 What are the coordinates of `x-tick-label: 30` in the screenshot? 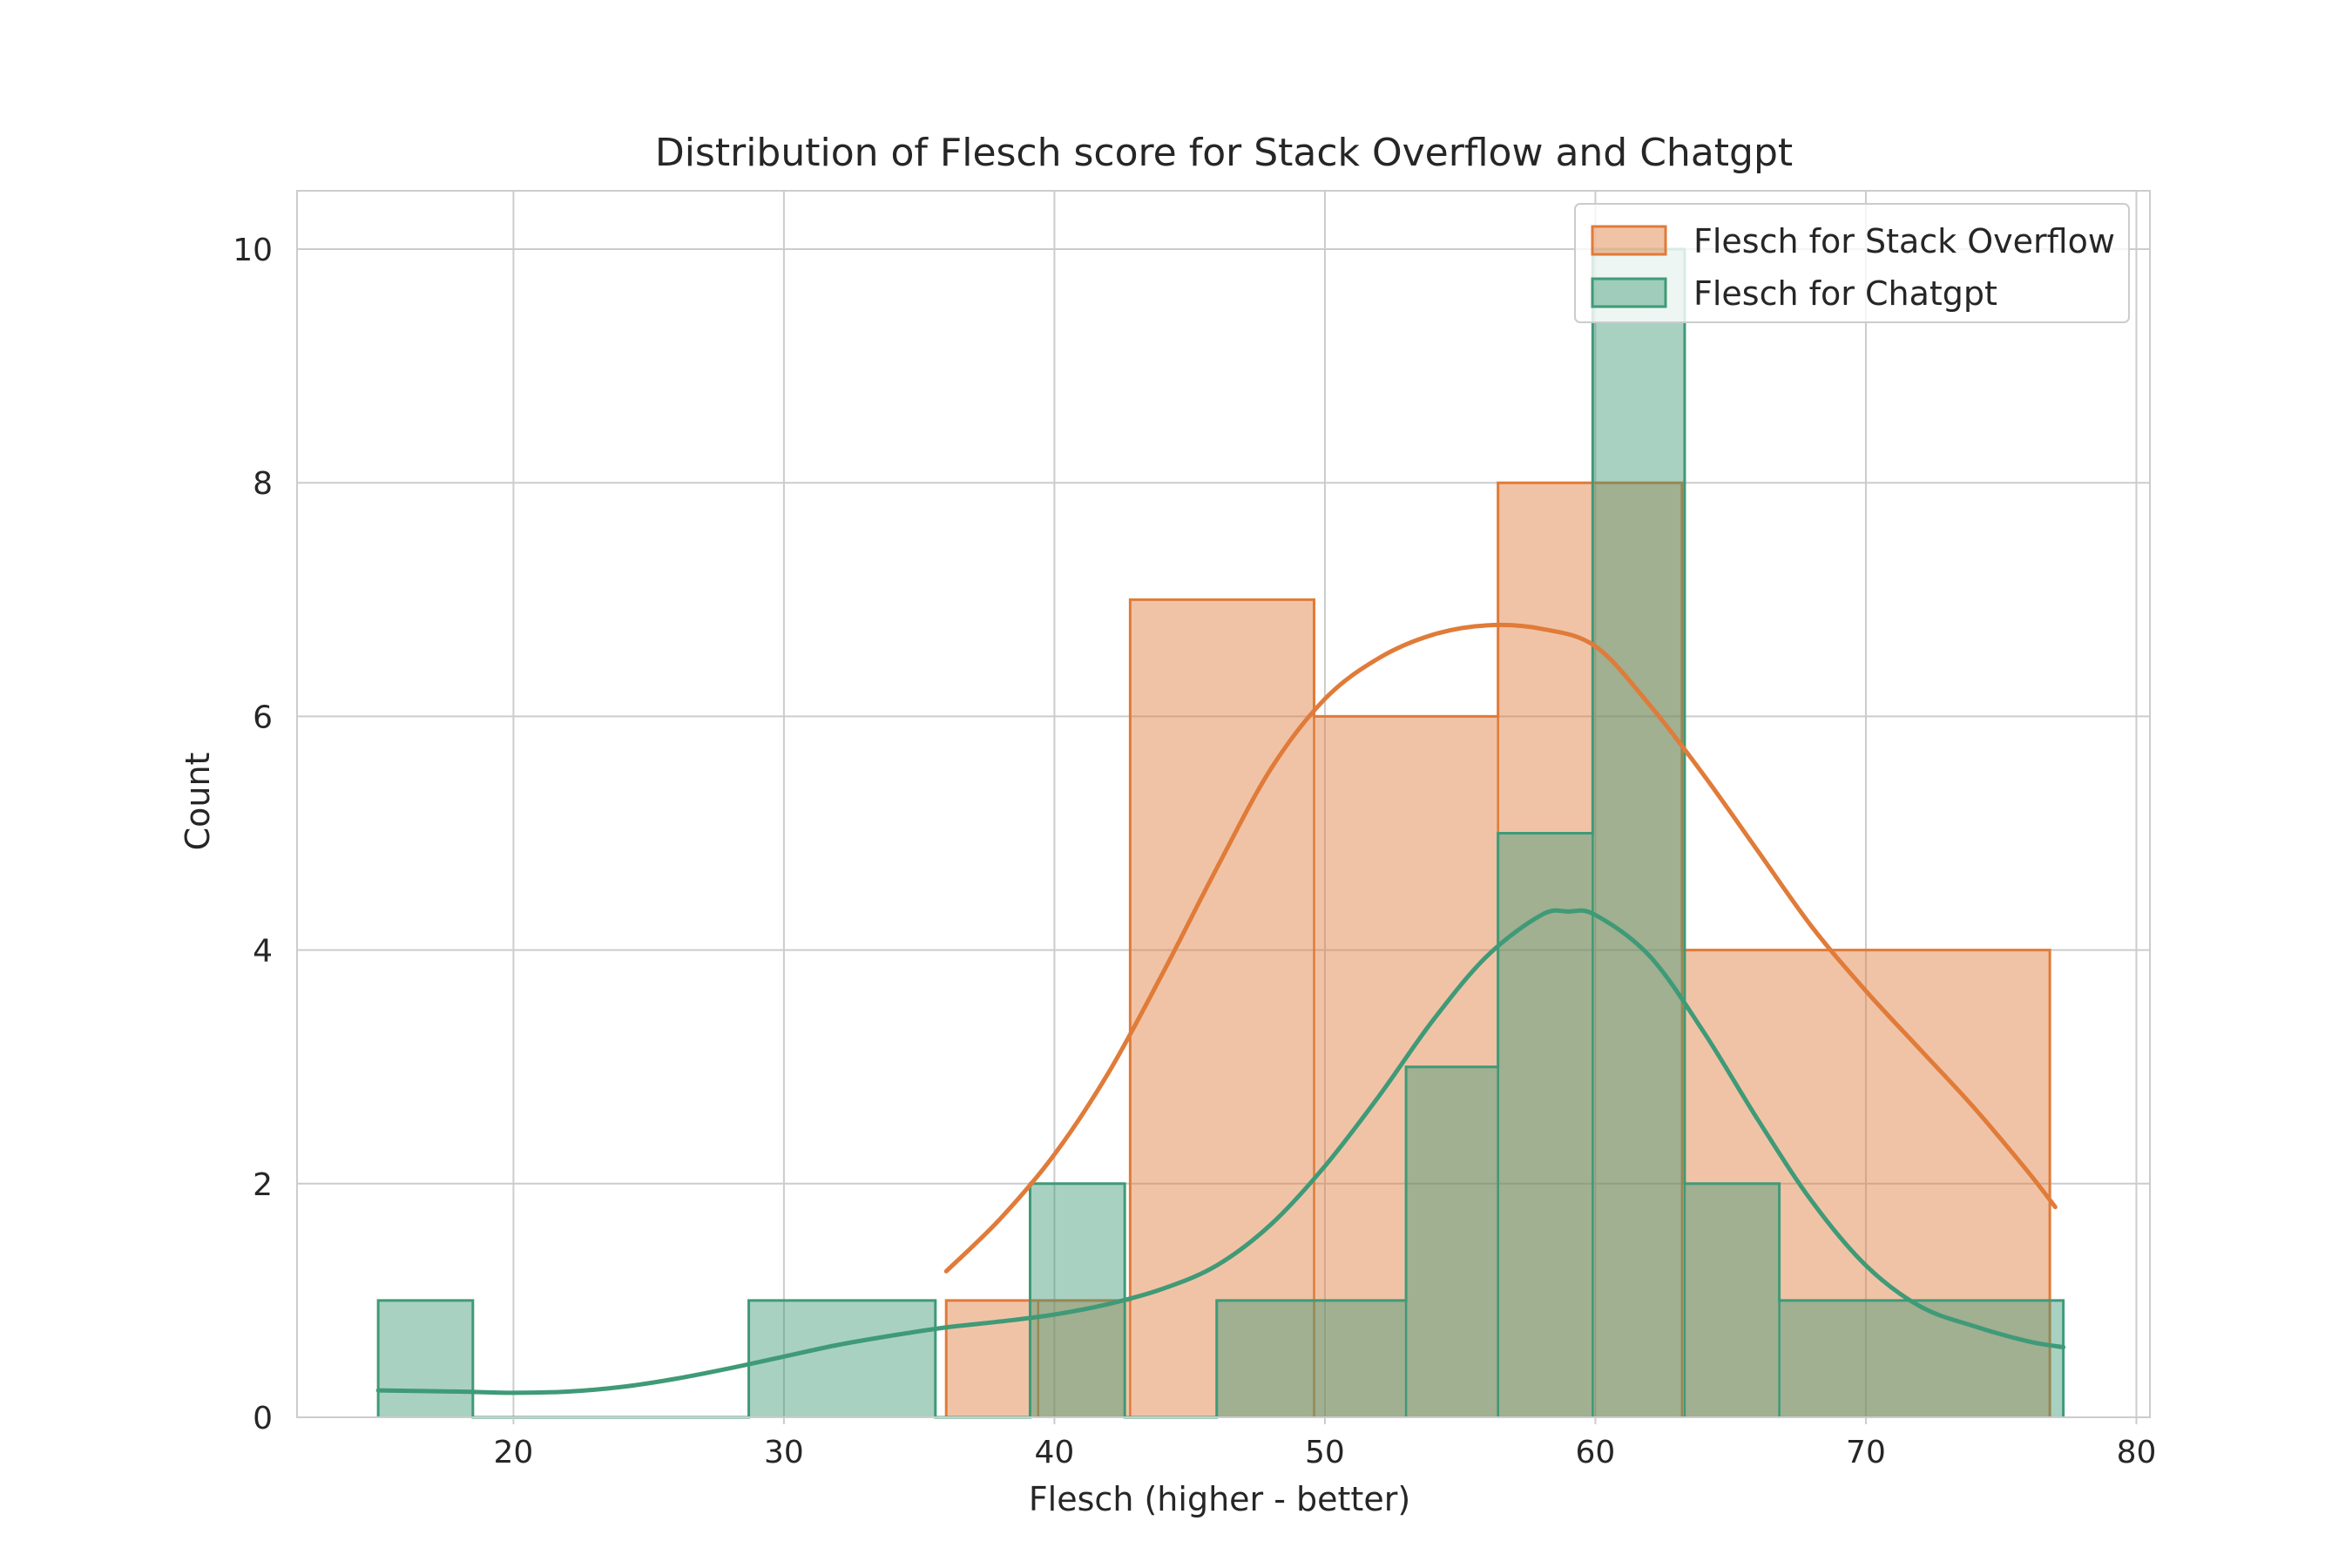 It's located at (784, 1452).